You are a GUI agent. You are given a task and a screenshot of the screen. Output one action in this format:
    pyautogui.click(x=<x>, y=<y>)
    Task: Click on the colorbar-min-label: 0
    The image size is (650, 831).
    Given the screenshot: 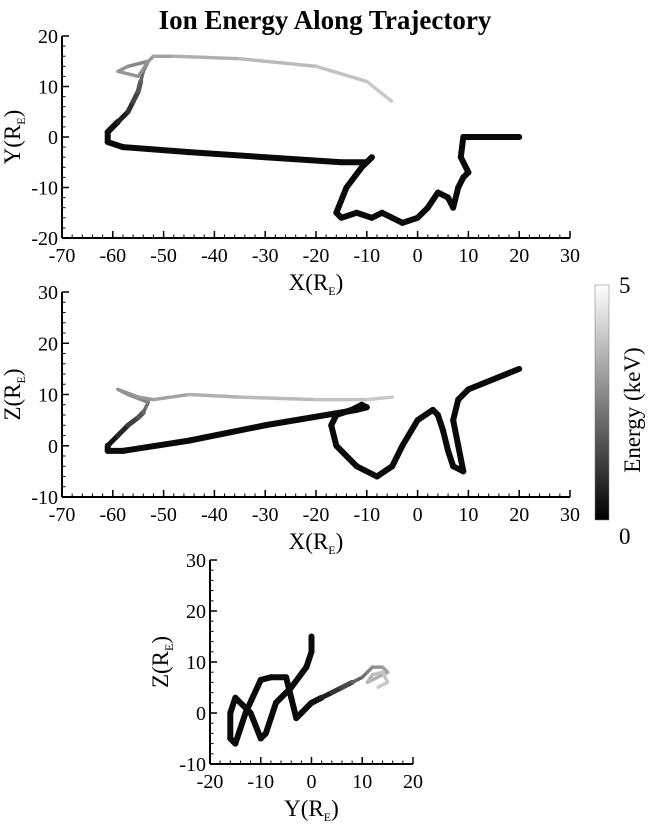 What is the action you would take?
    pyautogui.click(x=625, y=536)
    